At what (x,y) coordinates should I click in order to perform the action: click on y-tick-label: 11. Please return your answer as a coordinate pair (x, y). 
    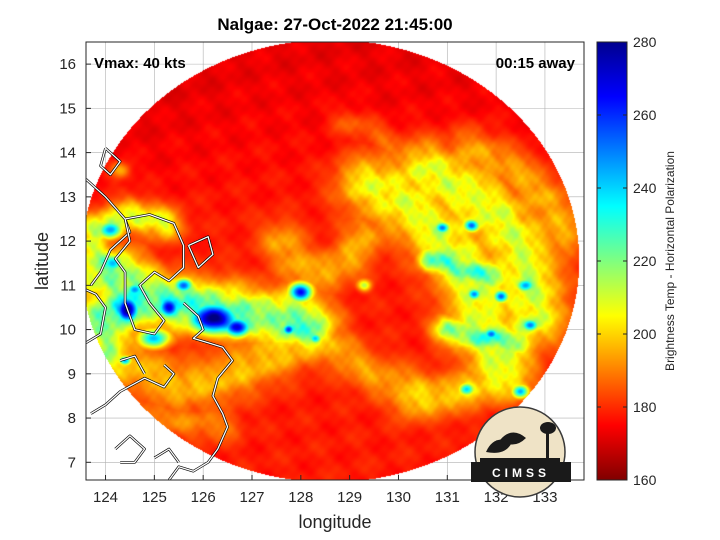
    Looking at the image, I should click on (68, 285).